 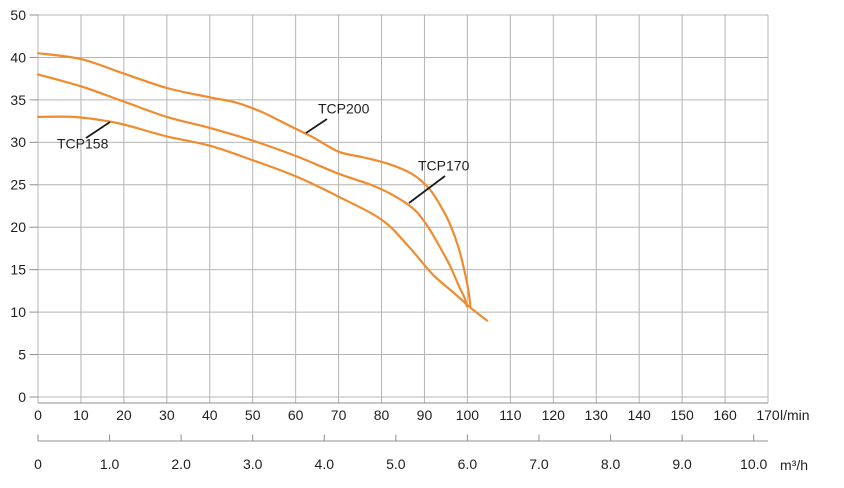 I want to click on x-tick-label: 30, so click(x=167, y=415).